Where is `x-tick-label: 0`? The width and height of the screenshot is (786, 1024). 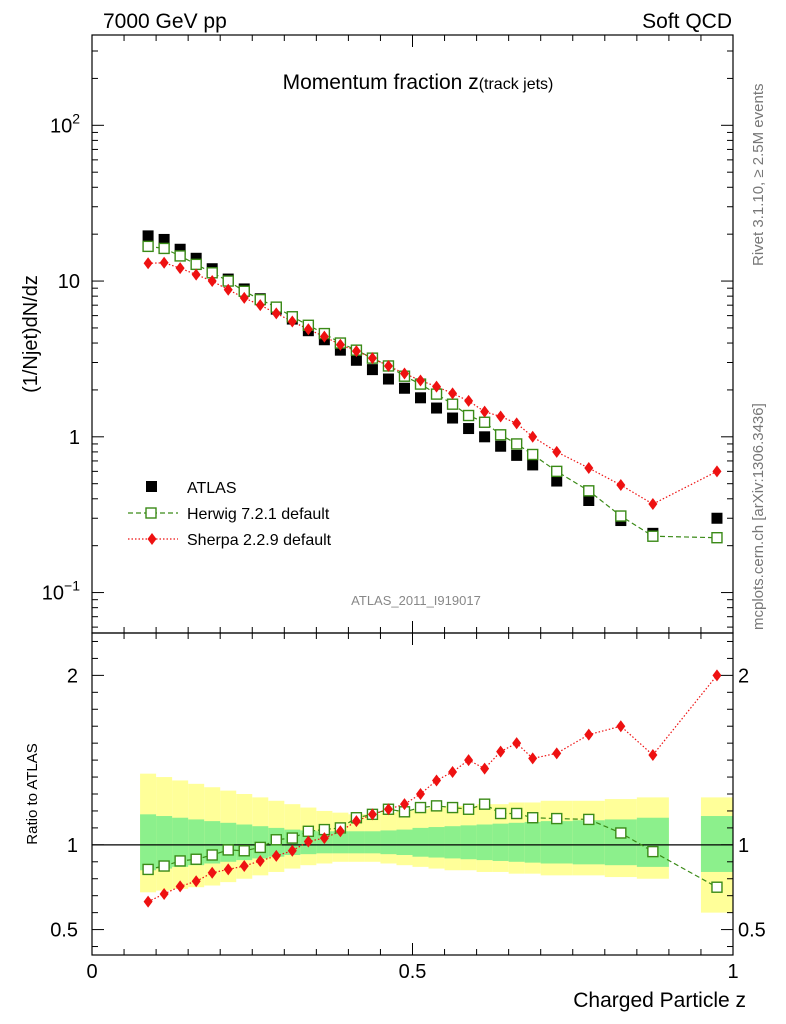
x-tick-label: 0 is located at coordinates (91, 972).